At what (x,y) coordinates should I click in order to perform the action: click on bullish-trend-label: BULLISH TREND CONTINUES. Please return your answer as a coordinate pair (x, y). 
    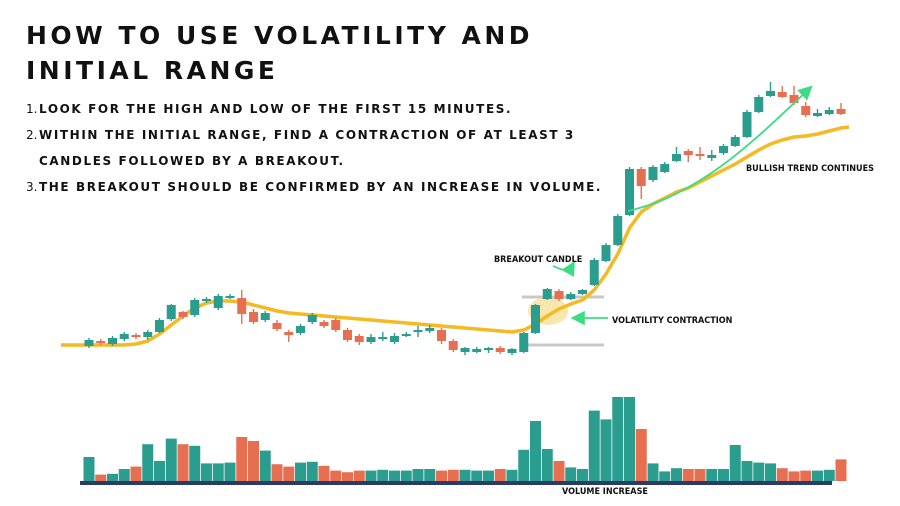
    Looking at the image, I should click on (810, 169).